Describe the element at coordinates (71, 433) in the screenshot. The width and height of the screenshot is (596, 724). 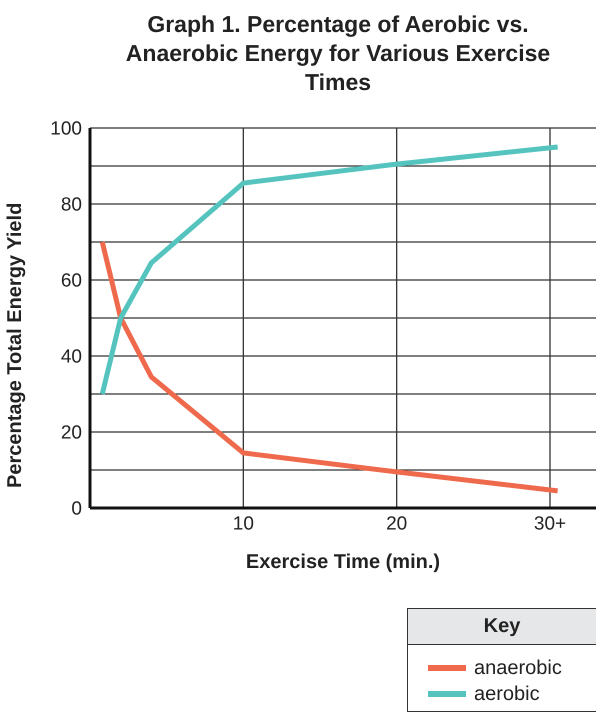
I see `y-tick-label: 20` at that location.